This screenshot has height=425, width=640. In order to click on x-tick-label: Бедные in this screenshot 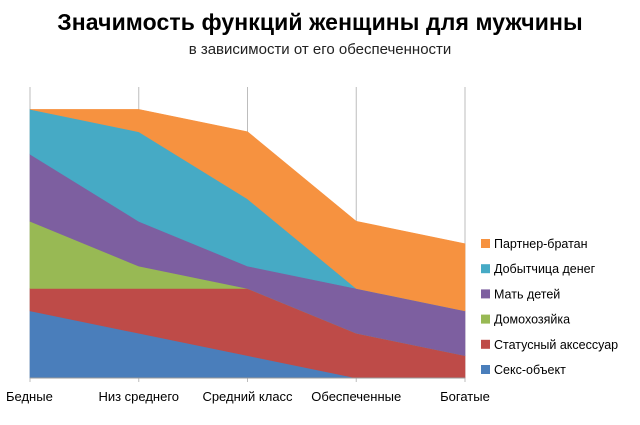, I will do `click(29, 396)`.